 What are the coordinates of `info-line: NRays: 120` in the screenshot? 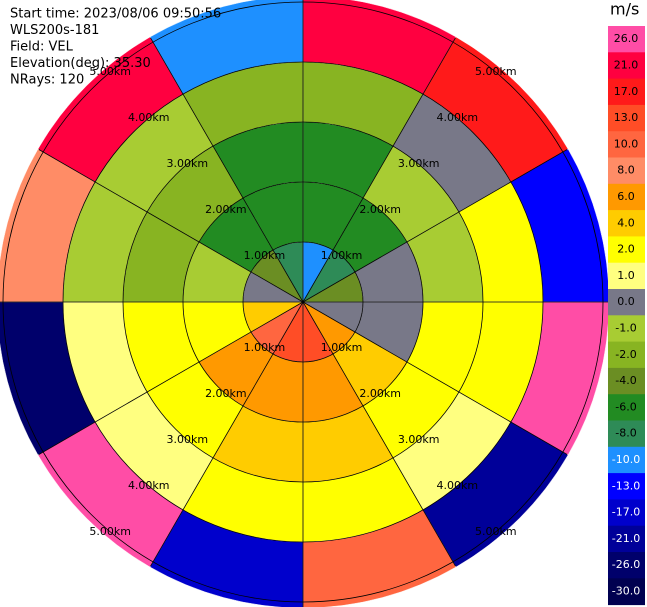 It's located at (47, 80).